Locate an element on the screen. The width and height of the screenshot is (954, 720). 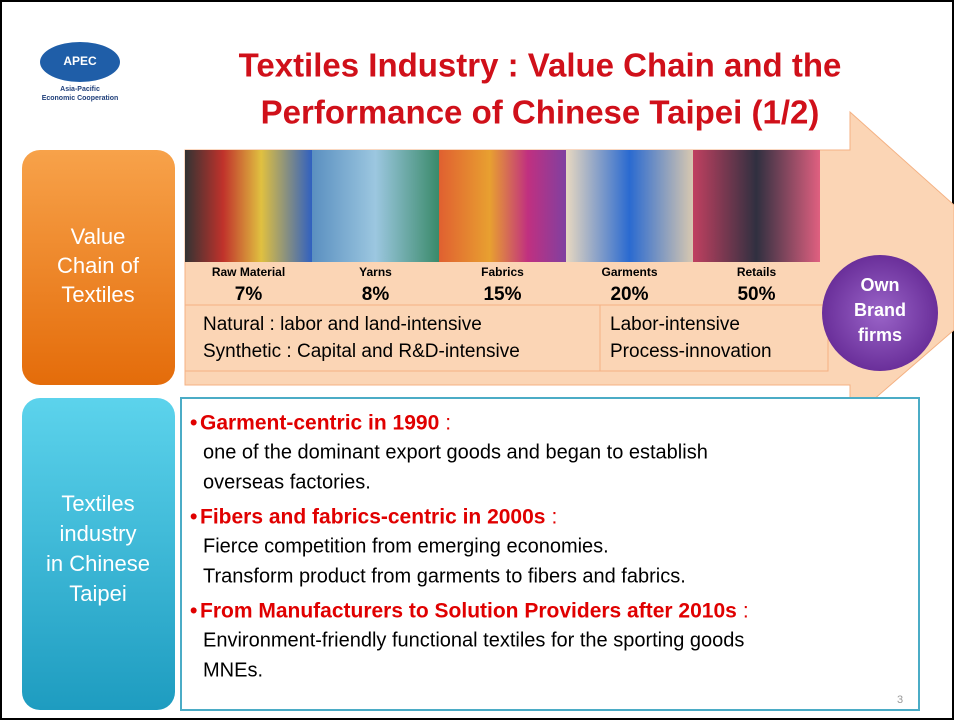
own-brand: Own Brand firms is located at coordinates (880, 310).